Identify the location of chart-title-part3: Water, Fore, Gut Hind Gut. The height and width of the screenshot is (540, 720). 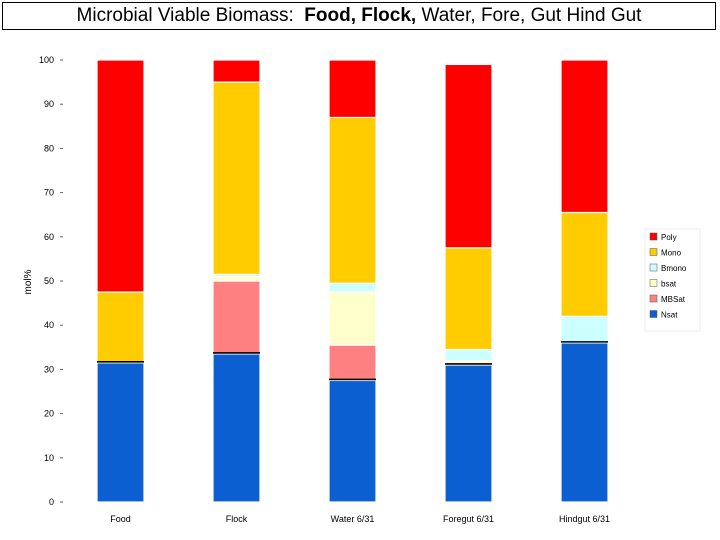
(529, 15).